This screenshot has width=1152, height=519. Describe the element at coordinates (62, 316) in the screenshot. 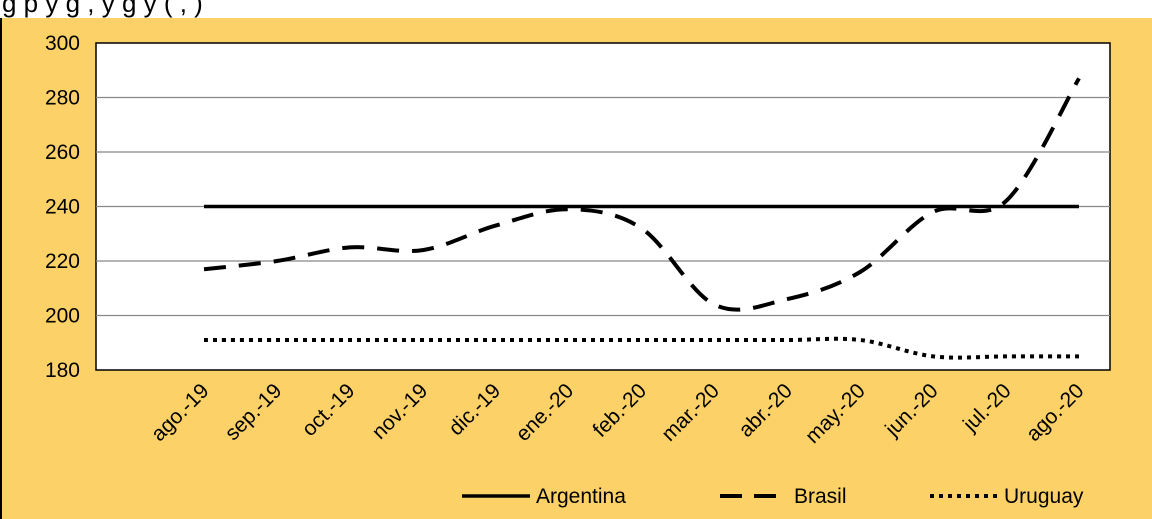

I see `y-tick-label: 200` at that location.